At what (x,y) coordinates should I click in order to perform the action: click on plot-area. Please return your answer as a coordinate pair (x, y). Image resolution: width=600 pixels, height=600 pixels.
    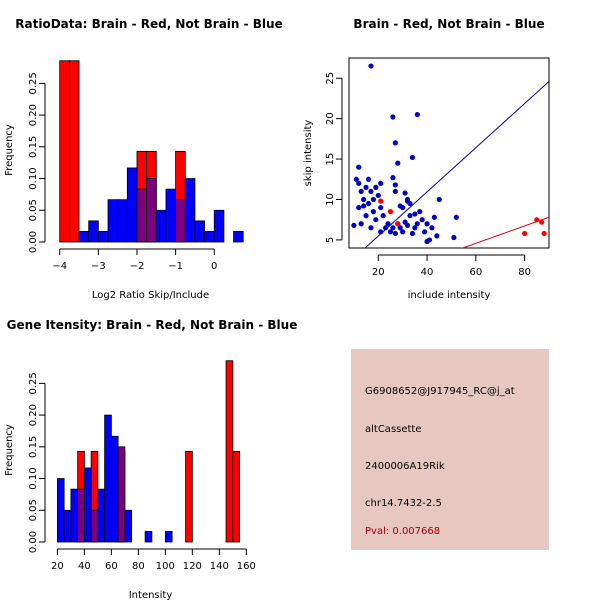
    Looking at the image, I should click on (450, 155).